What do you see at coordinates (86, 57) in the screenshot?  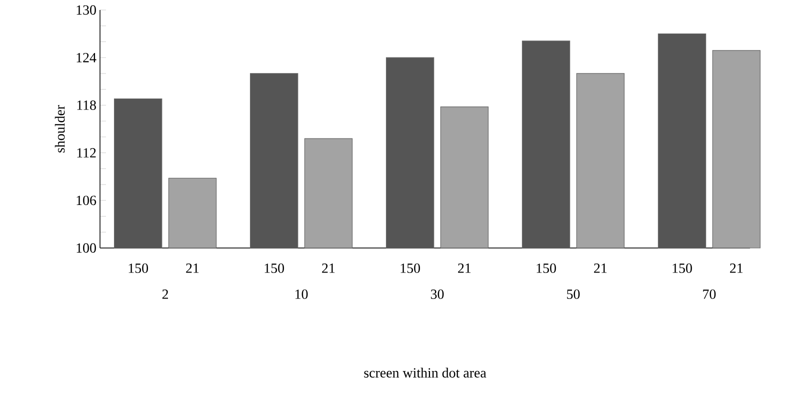 I see `y-tick-label: 124` at bounding box center [86, 57].